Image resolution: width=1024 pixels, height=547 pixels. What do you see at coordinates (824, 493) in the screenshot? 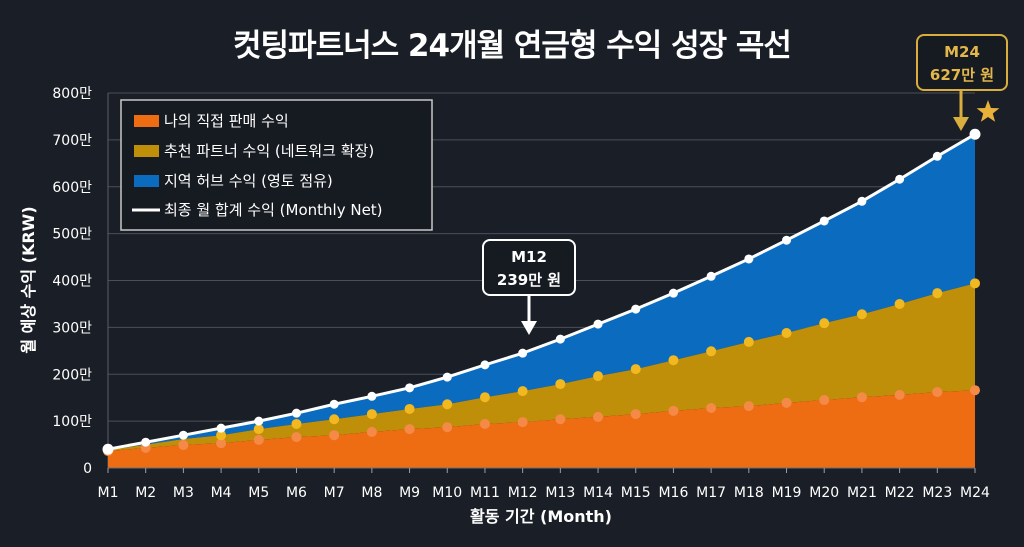
I see `x-tick-label: M20` at bounding box center [824, 493].